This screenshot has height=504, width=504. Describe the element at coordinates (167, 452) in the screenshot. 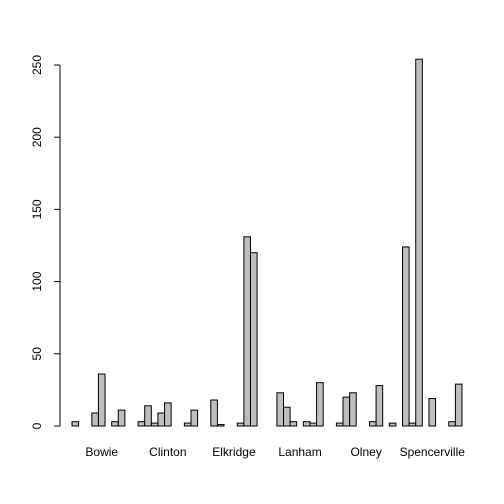

I see `x-tick-label: Clinton` at that location.